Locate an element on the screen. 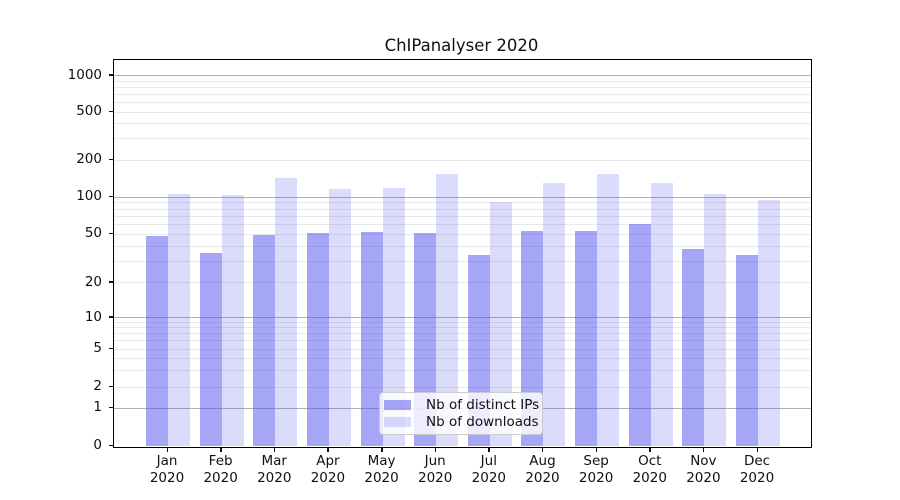 The image size is (900, 500). y-tick-label-100: 100 is located at coordinates (89, 196).